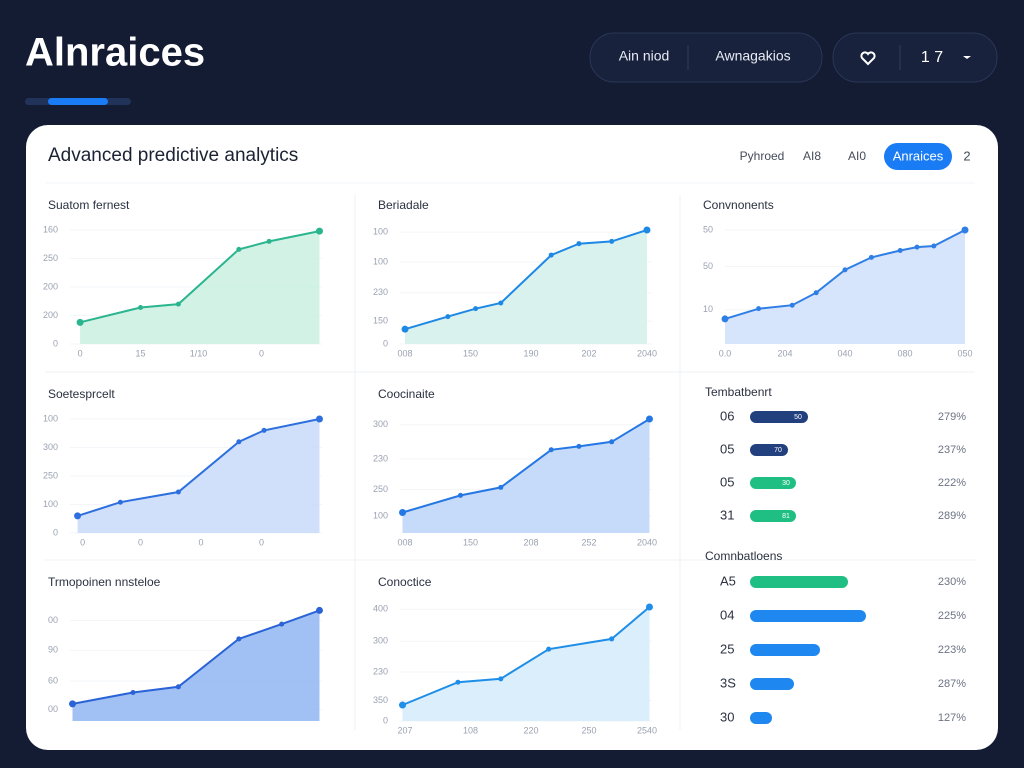 This screenshot has height=768, width=1024. Describe the element at coordinates (403, 205) in the screenshot. I see `chart-title: Beriadale` at that location.